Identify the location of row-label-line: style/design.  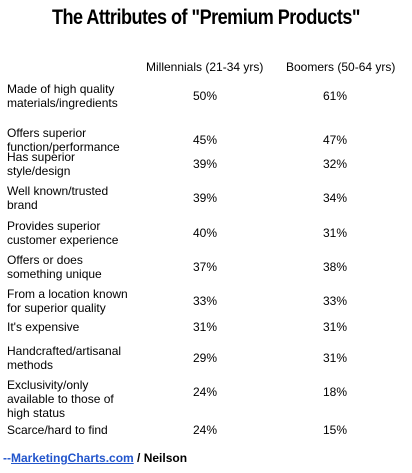
(39, 171).